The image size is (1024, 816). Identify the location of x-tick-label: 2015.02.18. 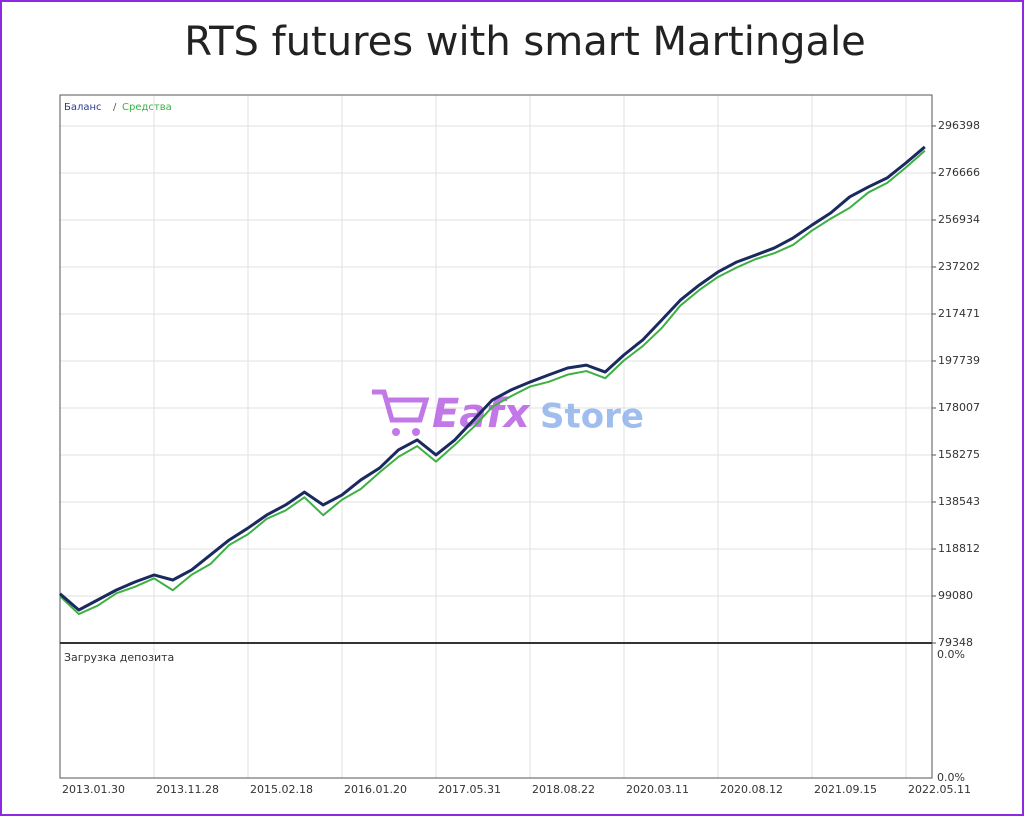
(281, 789).